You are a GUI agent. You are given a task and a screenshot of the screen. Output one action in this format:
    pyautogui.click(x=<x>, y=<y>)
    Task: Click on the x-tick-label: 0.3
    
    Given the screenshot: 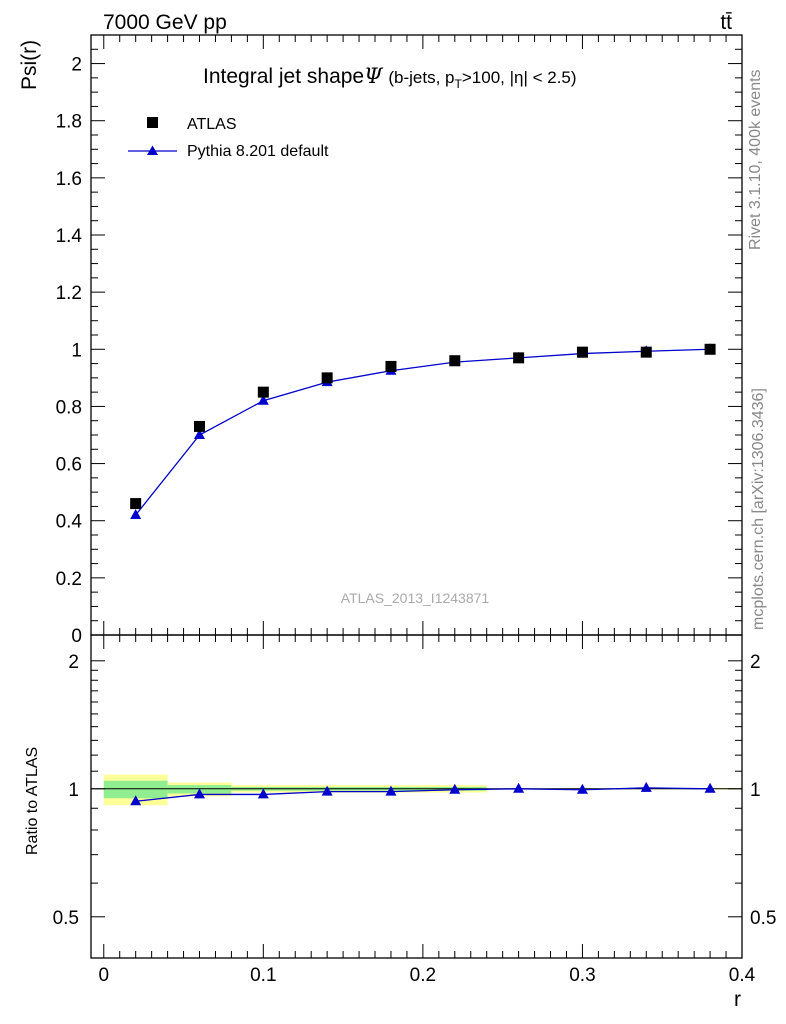 What is the action you would take?
    pyautogui.click(x=582, y=975)
    